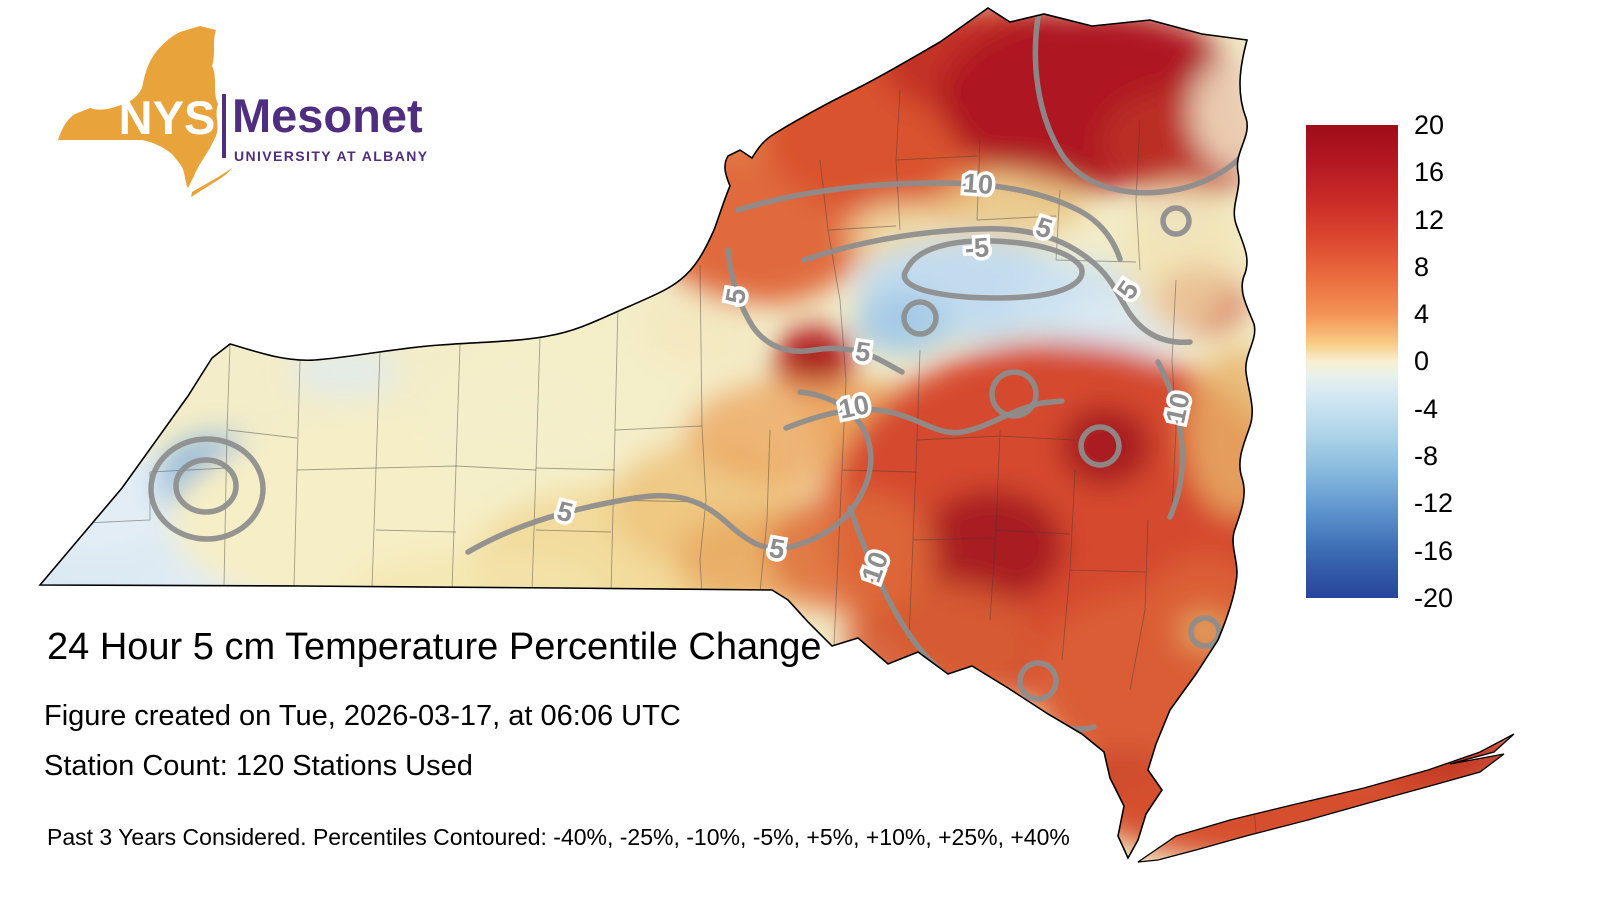 This screenshot has width=1600, height=900. Describe the element at coordinates (327, 115) in the screenshot. I see `logo-name: Mesonet` at that location.